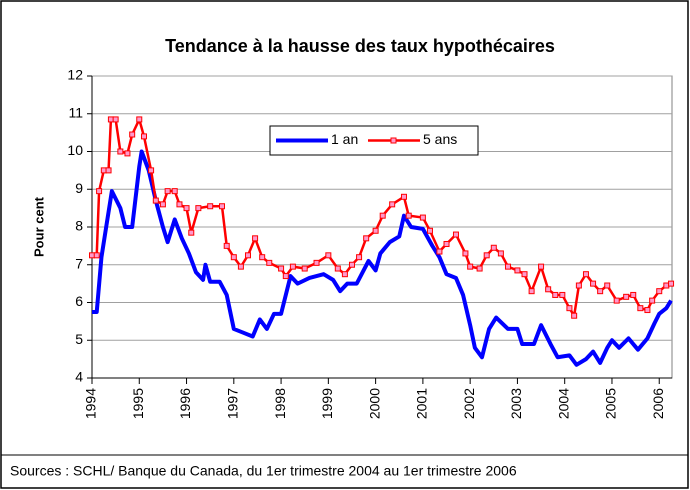 This screenshot has height=490, width=690. Describe the element at coordinates (79, 263) in the screenshot. I see `y-tick-label: 7` at that location.